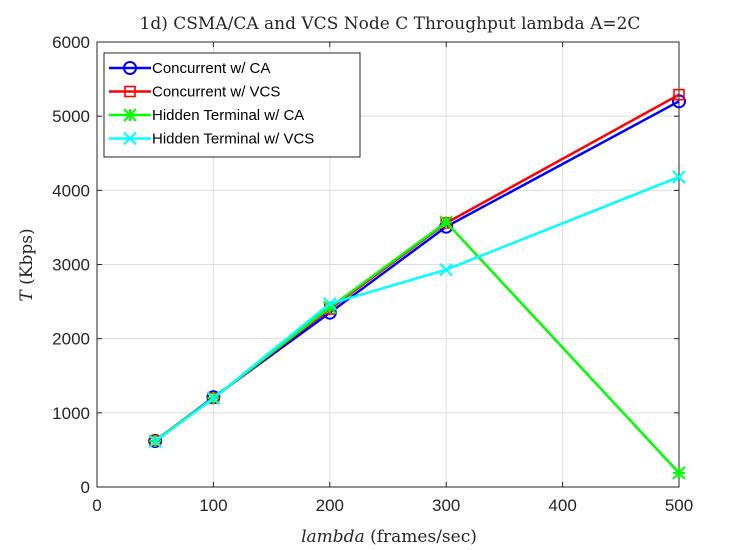 The image size is (750, 550). What do you see at coordinates (330, 505) in the screenshot?
I see `x-tick-label: 200` at bounding box center [330, 505].